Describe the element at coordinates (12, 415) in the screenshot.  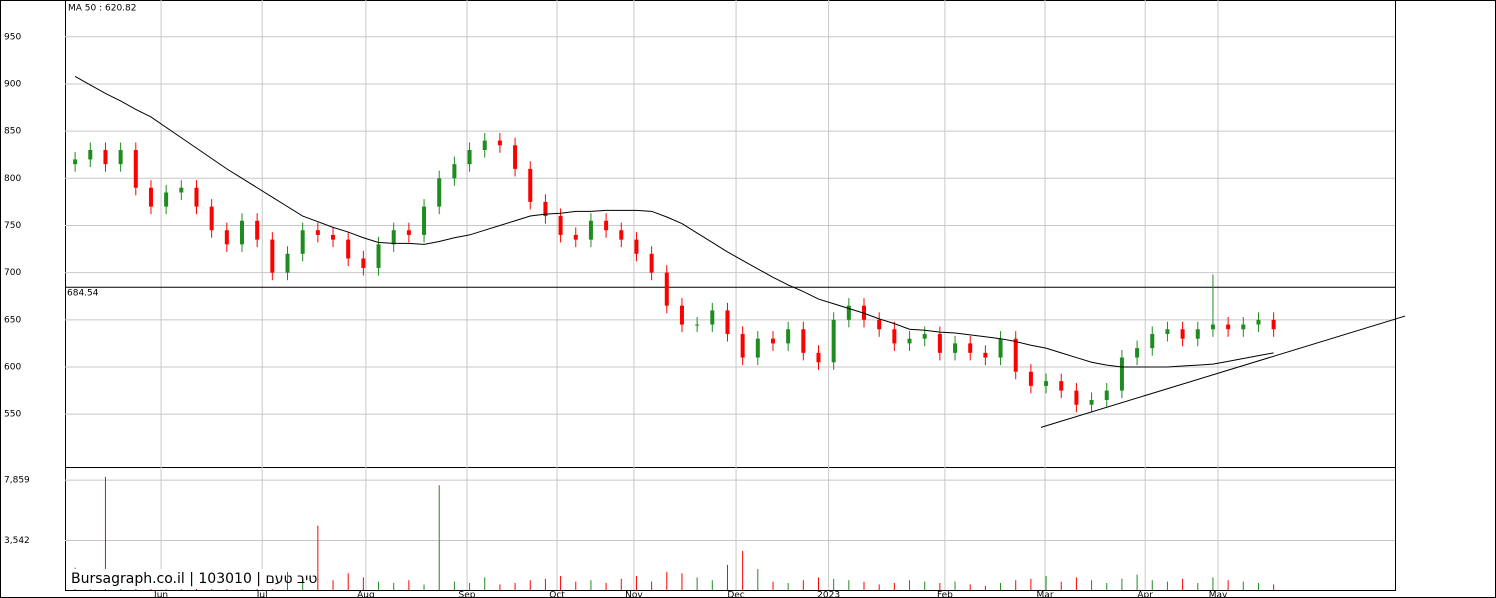
I see `y-tick-label: 550` at that location.